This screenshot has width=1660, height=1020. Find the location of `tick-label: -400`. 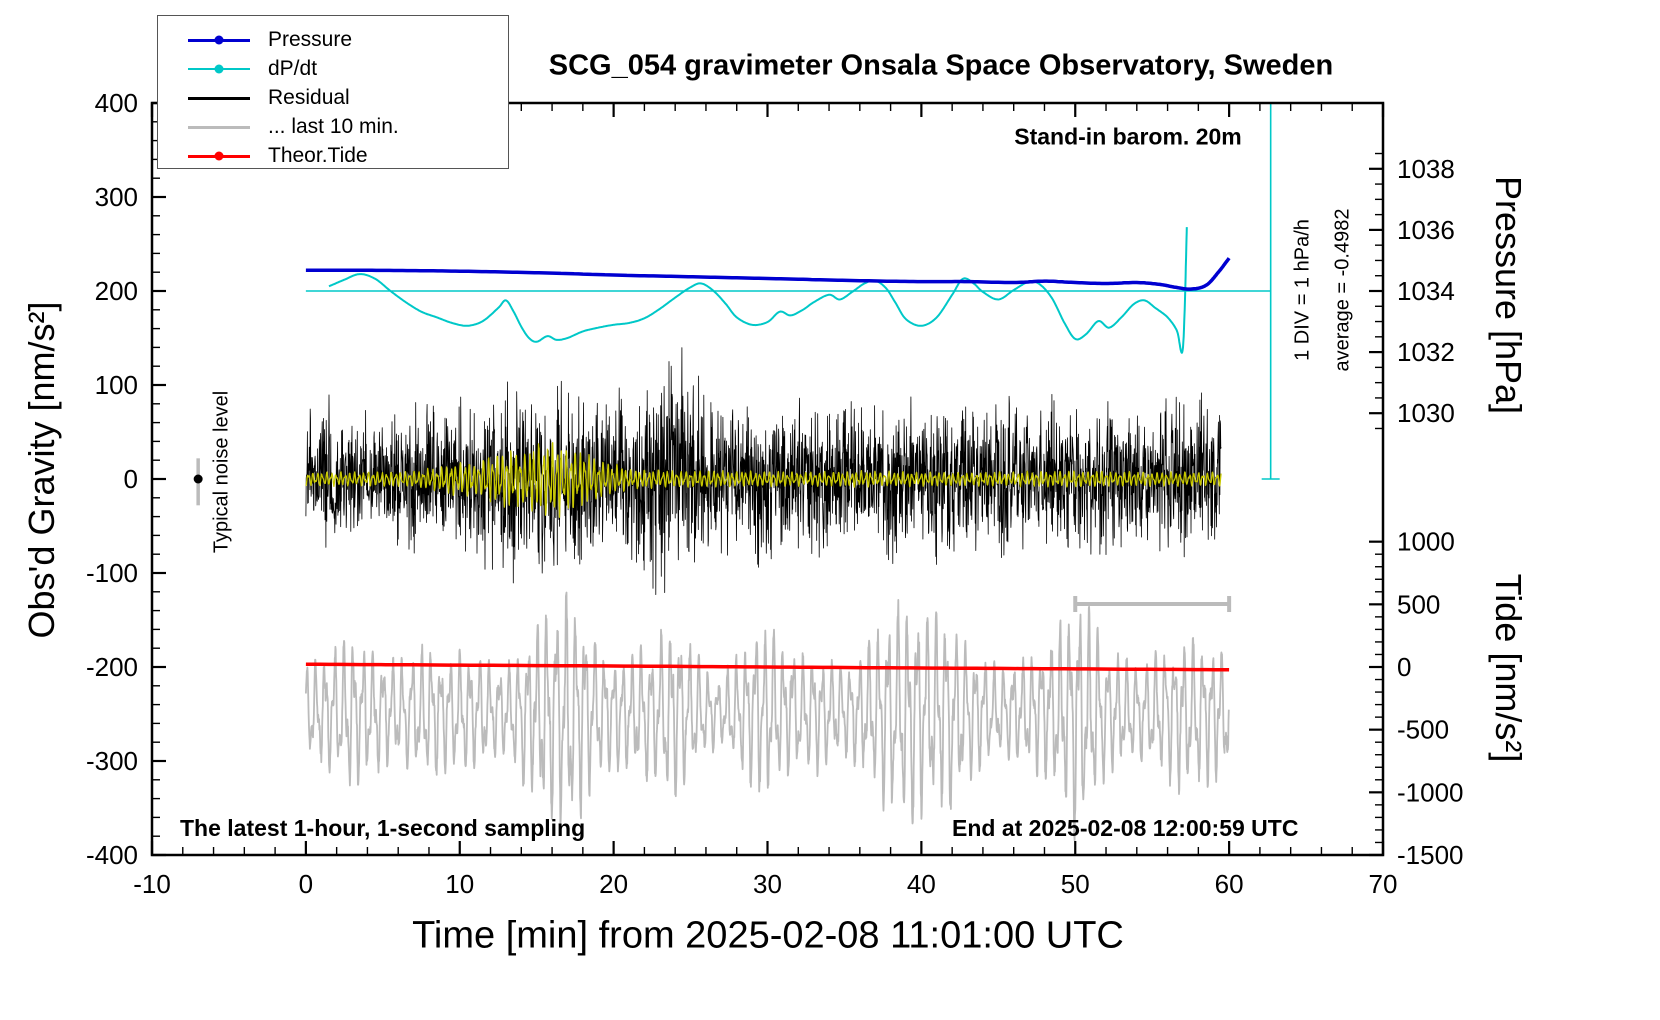

tick-label: -400 is located at coordinates (112, 855).